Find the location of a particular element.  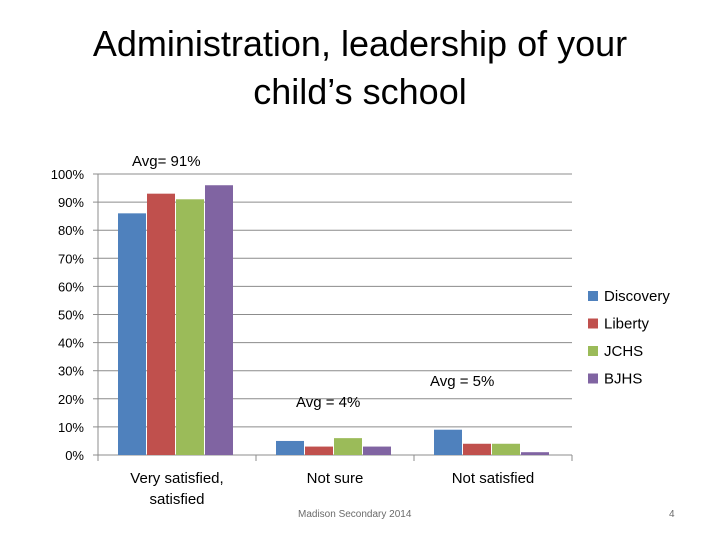

legend-label-liberty: Liberty is located at coordinates (627, 324).